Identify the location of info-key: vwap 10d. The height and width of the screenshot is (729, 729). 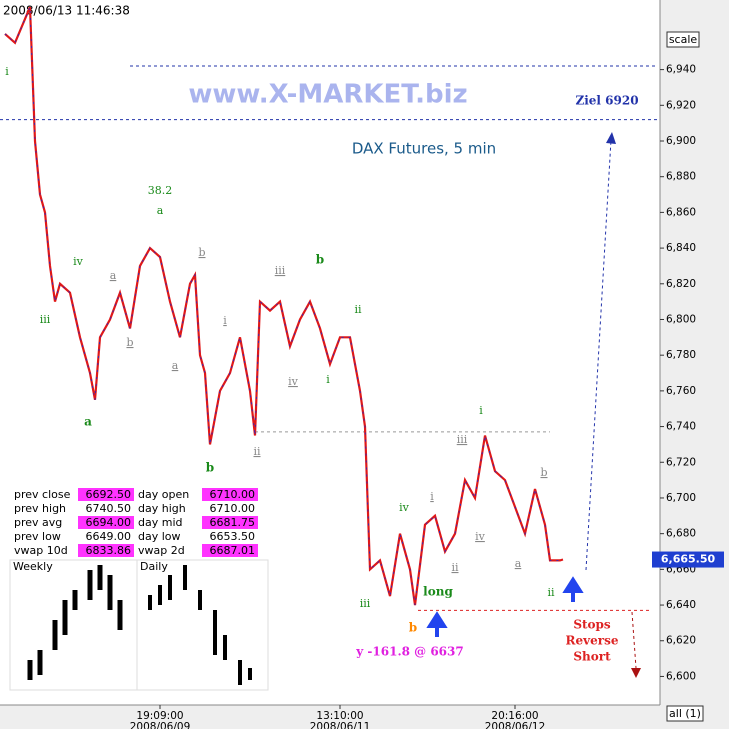
(44, 550).